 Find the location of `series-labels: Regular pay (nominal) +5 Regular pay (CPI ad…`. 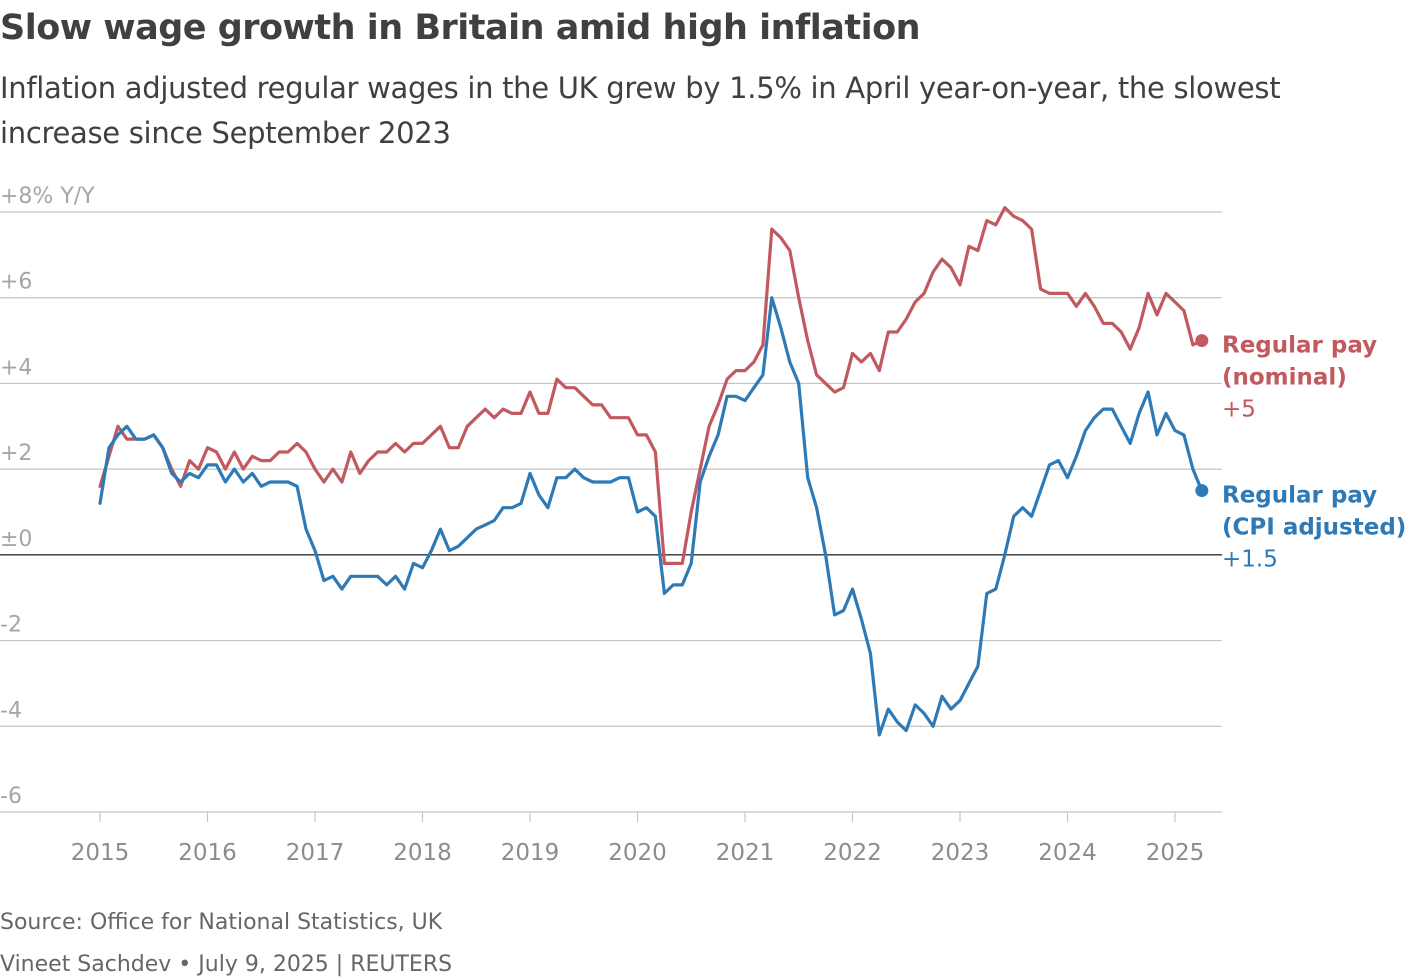

series-labels: Regular pay (nominal) +5 Regular pay (CPI ad… is located at coordinates (1314, 453).